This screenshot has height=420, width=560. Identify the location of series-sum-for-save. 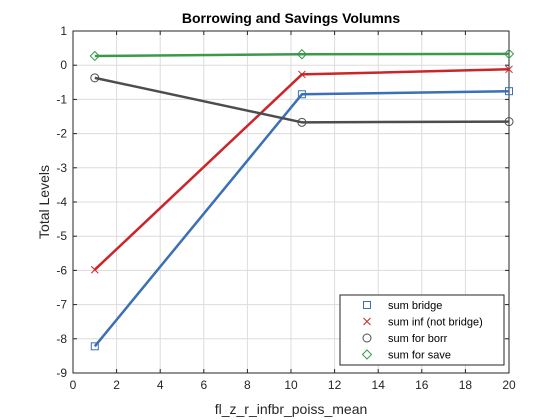
(302, 55).